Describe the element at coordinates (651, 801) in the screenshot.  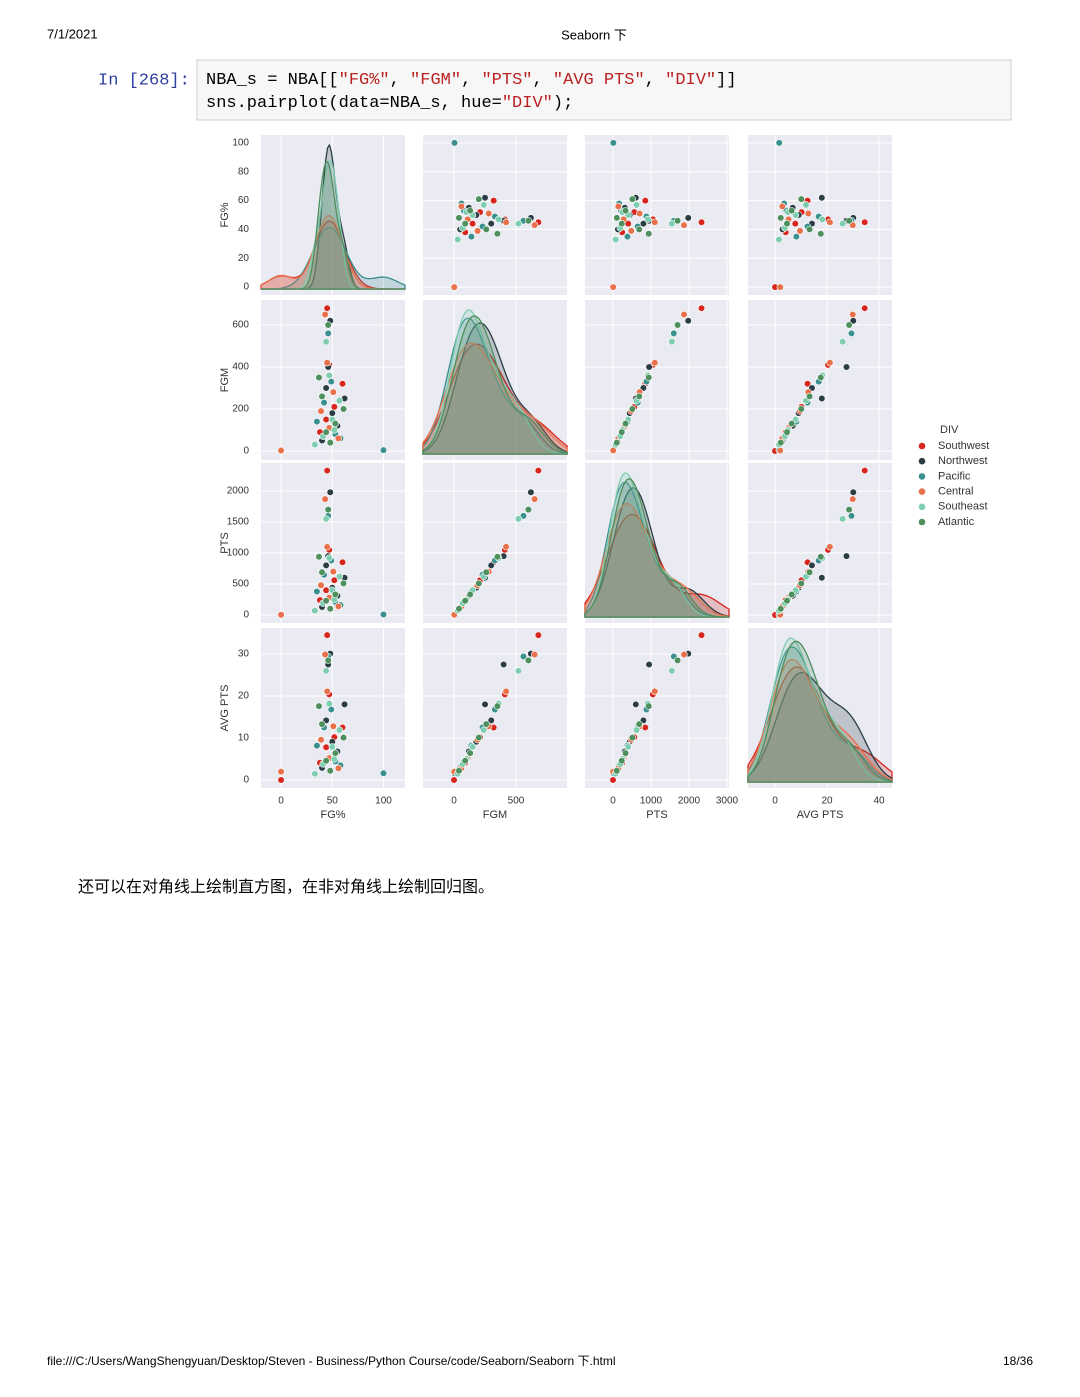
I see `x-tick-label: 1000` at that location.